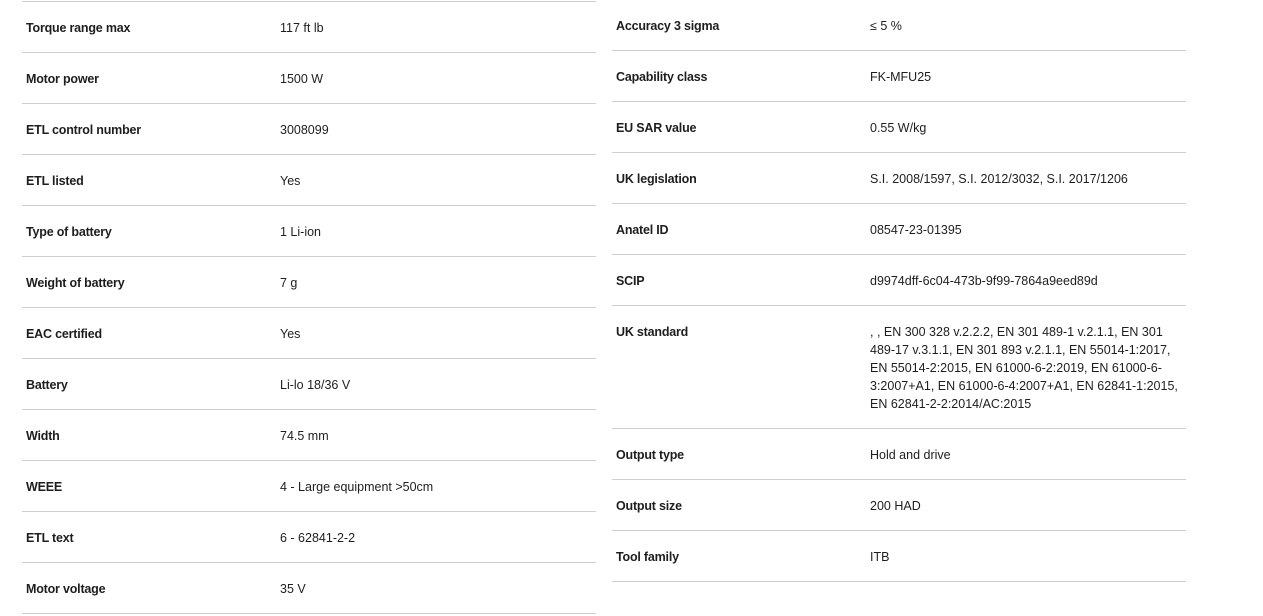 Image resolution: width=1263 pixels, height=616 pixels. I want to click on spec-label: ETL listed, so click(55, 181).